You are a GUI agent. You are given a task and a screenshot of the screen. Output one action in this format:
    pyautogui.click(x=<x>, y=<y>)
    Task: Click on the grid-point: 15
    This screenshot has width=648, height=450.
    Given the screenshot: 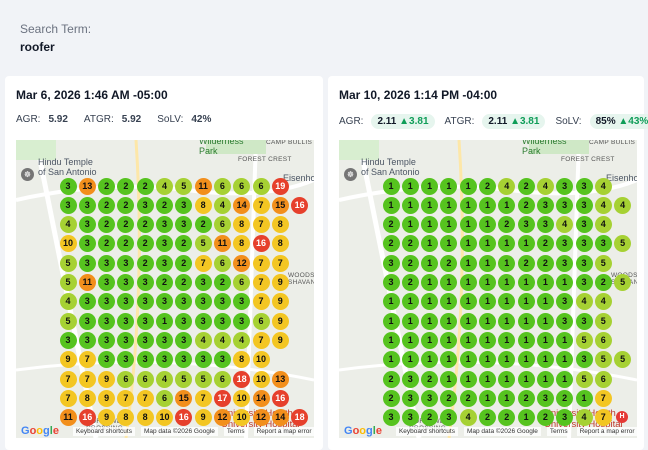 What is the action you would take?
    pyautogui.click(x=280, y=205)
    